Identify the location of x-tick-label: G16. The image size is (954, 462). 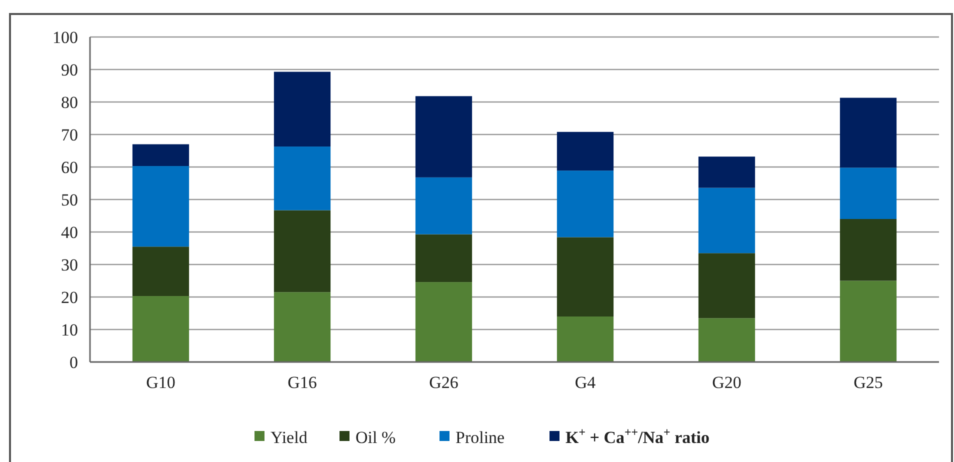
(302, 382).